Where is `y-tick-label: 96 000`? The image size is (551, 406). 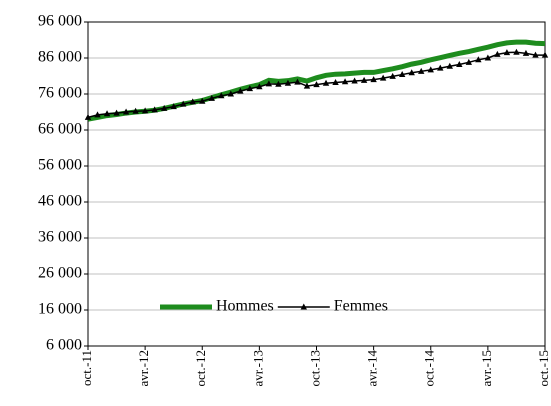
y-tick-label: 96 000 is located at coordinates (60, 21).